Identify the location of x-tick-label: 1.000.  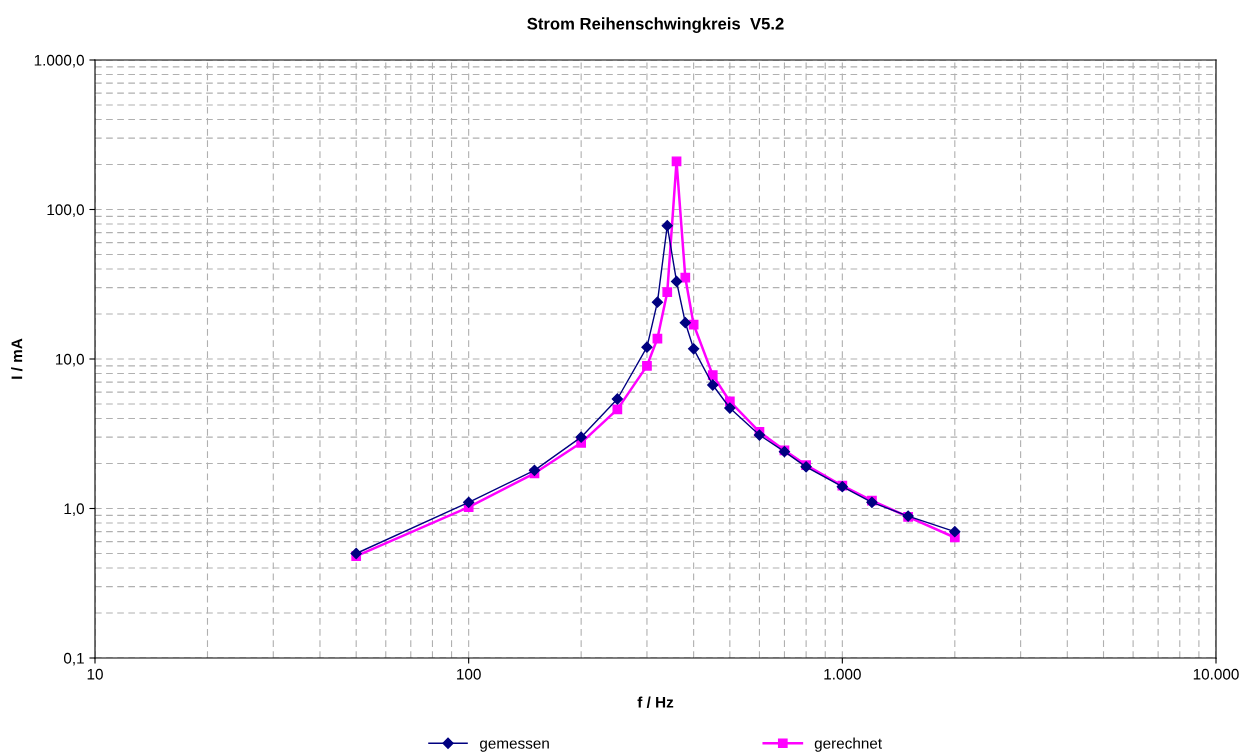
(842, 674).